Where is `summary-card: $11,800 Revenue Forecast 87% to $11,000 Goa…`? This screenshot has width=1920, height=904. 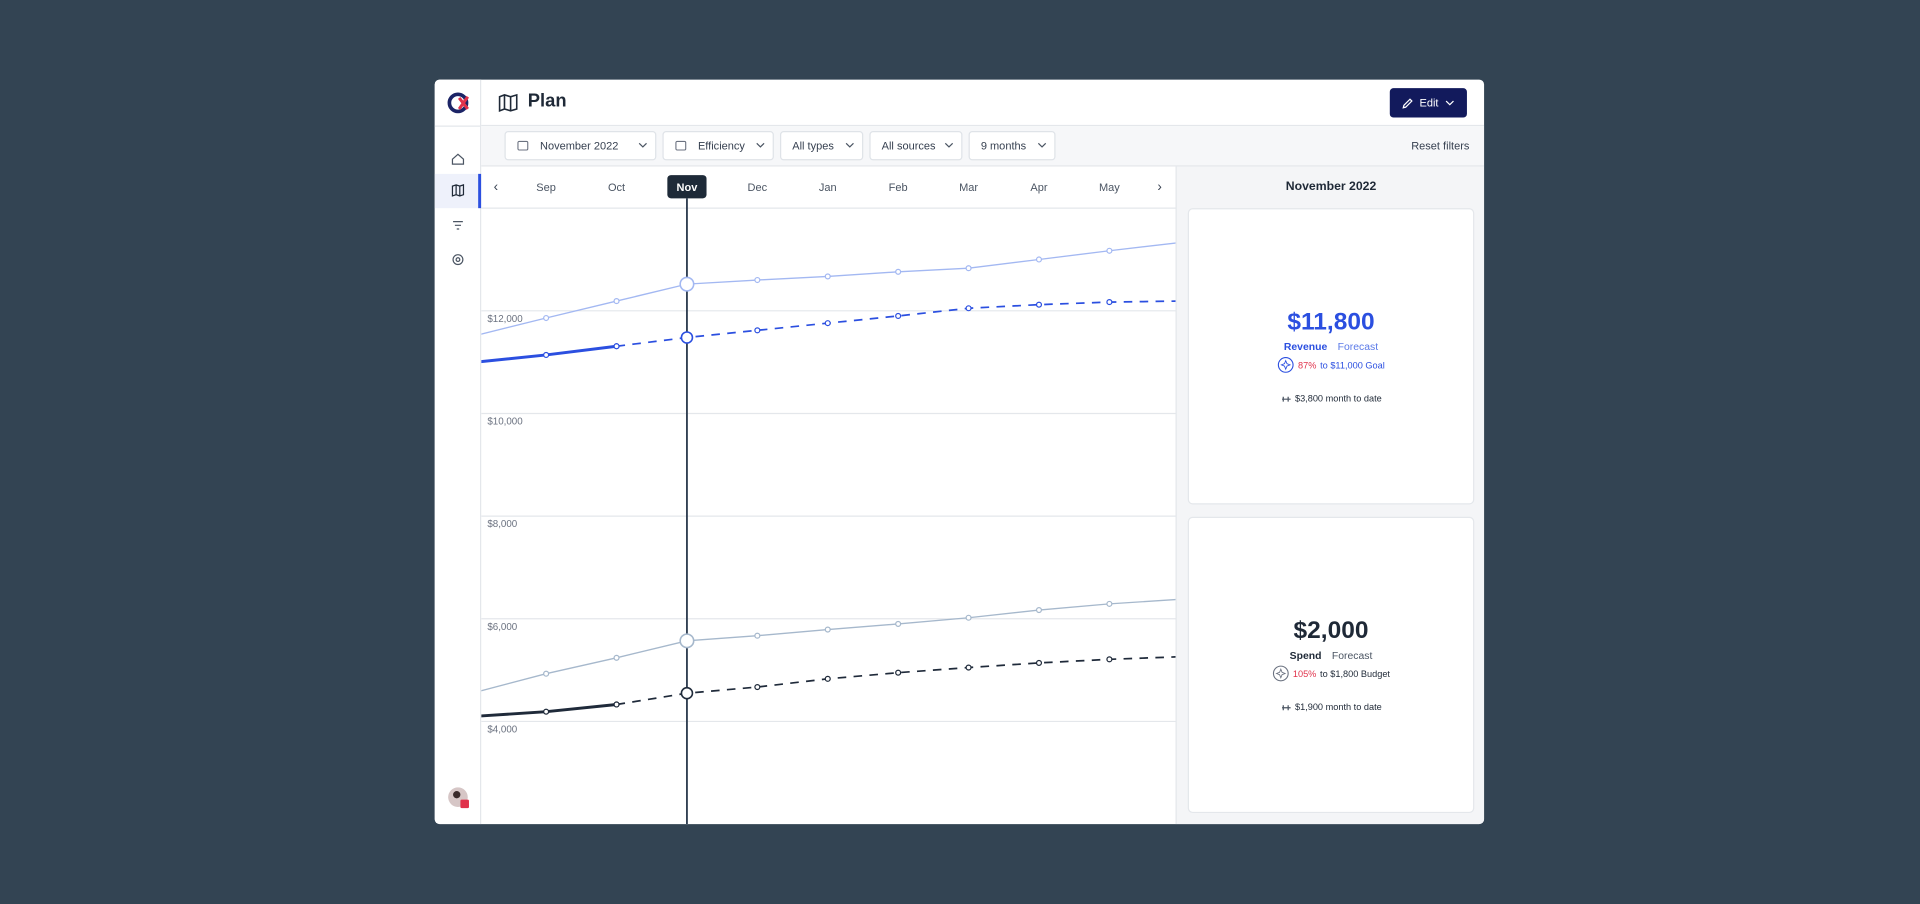
summary-card: $11,800 Revenue Forecast 87% to $11,000 Goa… is located at coordinates (1331, 356).